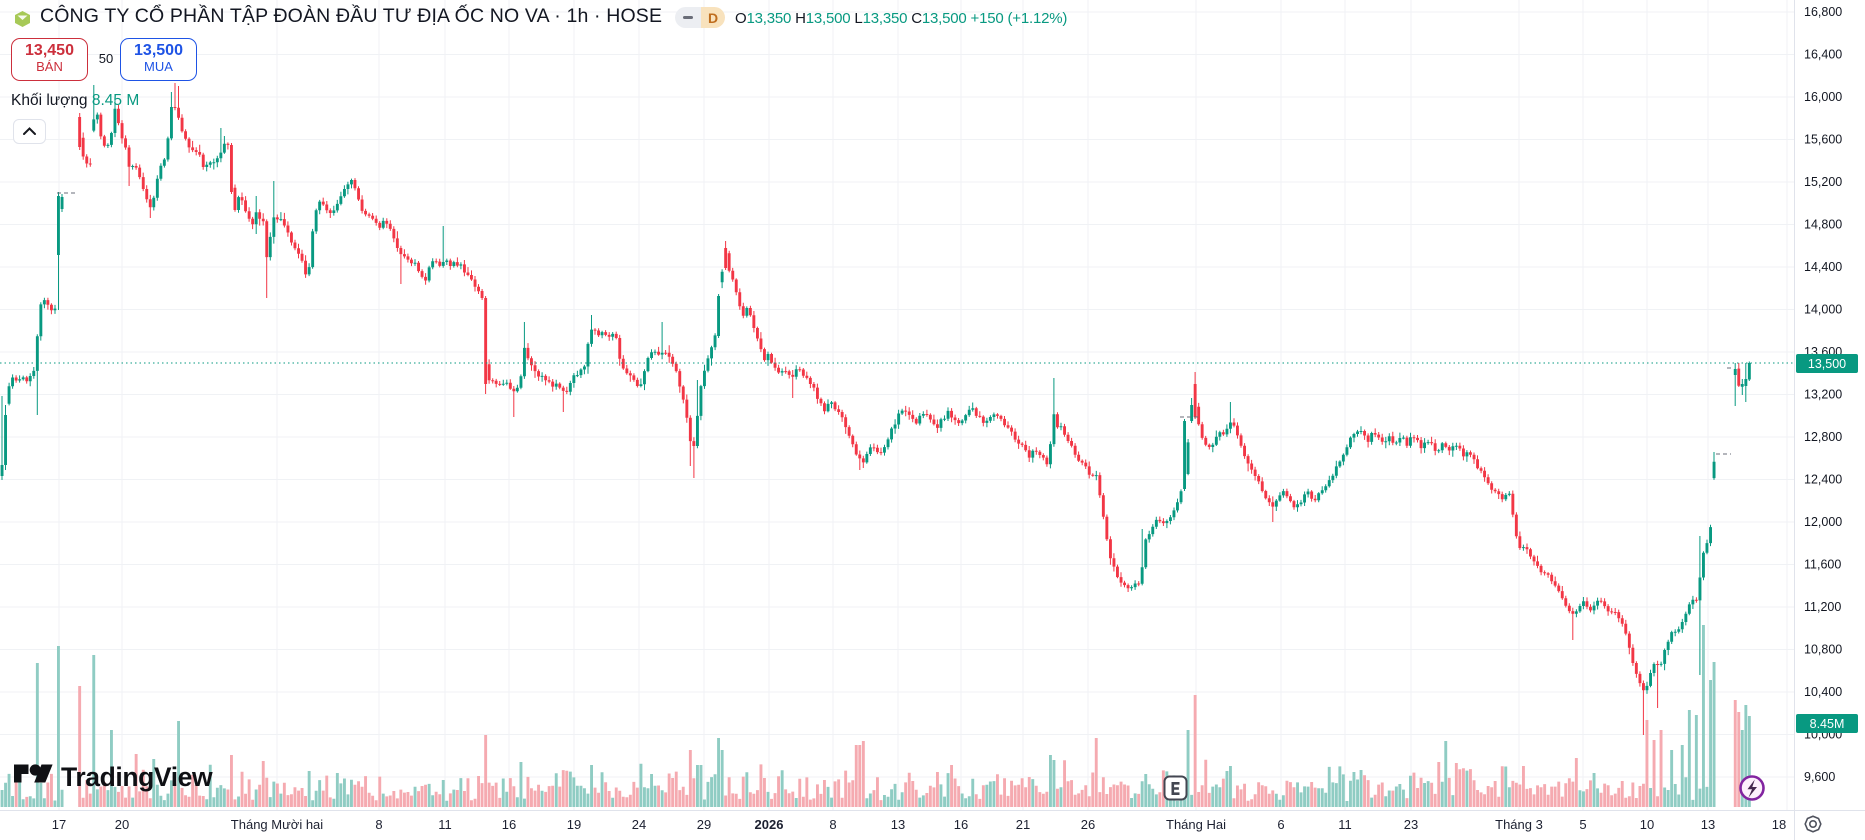 The height and width of the screenshot is (840, 1865). What do you see at coordinates (1411, 824) in the screenshot?
I see `svg-text: 23` at bounding box center [1411, 824].